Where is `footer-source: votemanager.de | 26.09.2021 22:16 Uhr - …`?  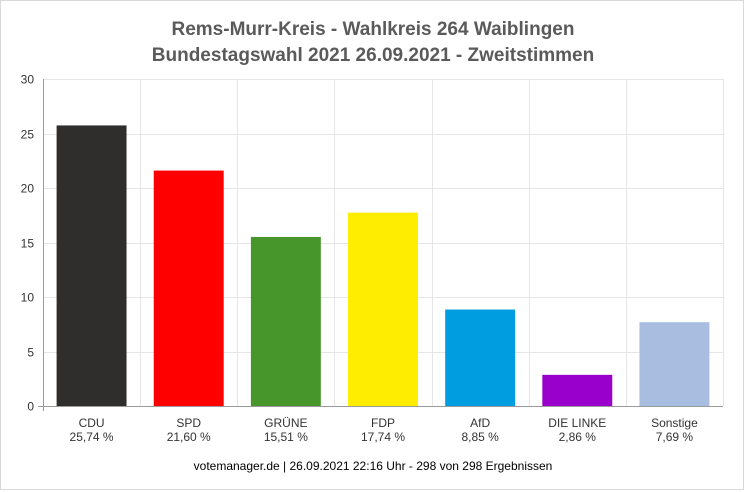 footer-source: votemanager.de | 26.09.2021 22:16 Uhr - … is located at coordinates (373, 466).